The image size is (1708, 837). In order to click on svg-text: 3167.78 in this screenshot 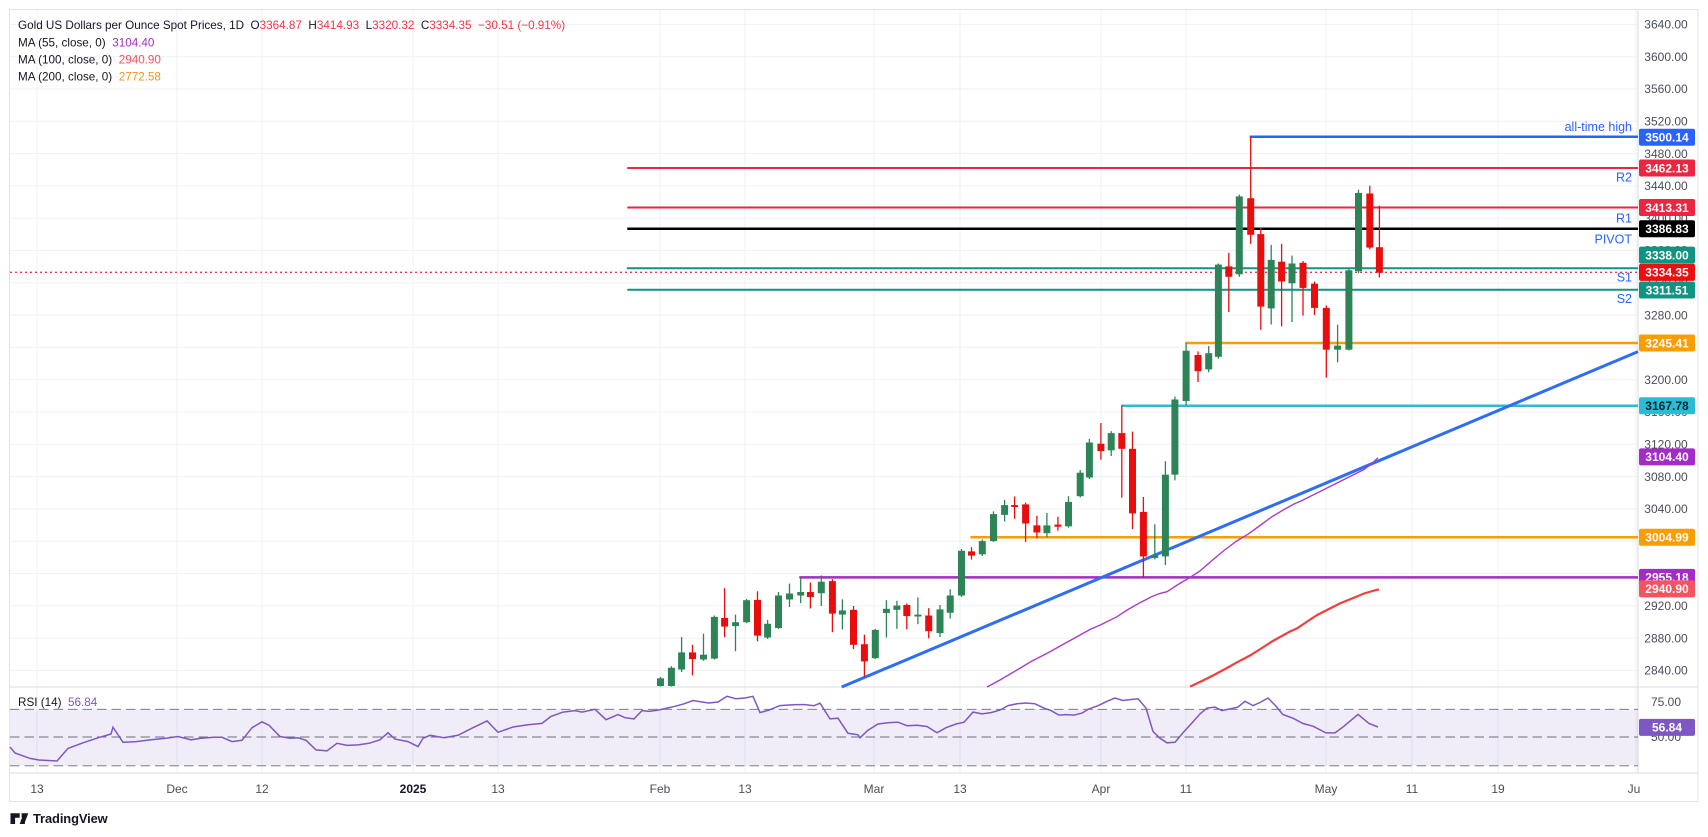, I will do `click(1667, 406)`.